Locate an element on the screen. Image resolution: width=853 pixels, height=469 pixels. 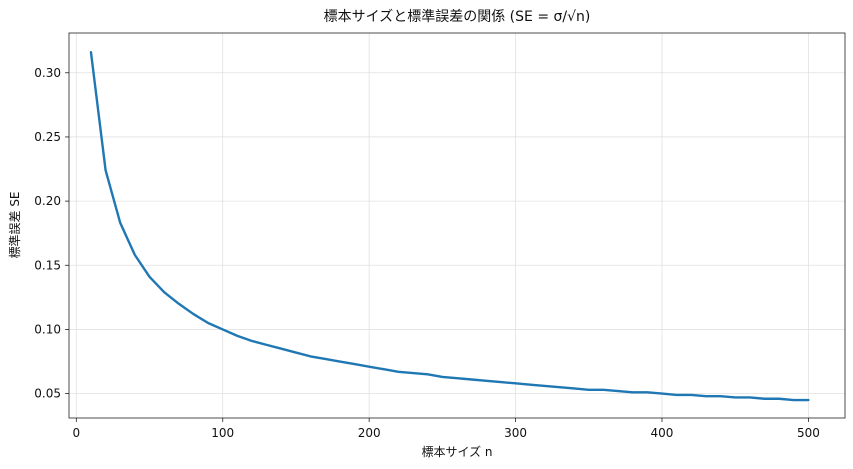
y-tick-label: 0.15 is located at coordinates (47, 265).